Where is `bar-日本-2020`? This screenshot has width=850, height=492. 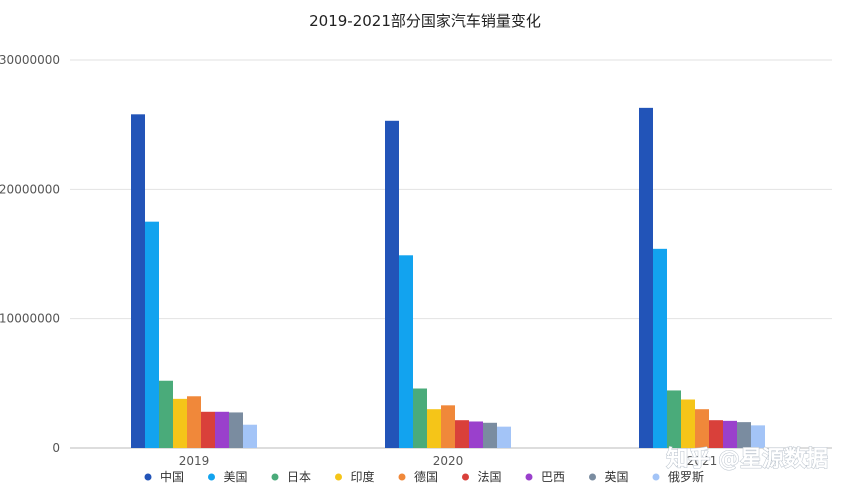
bar-日本-2020 is located at coordinates (420, 418).